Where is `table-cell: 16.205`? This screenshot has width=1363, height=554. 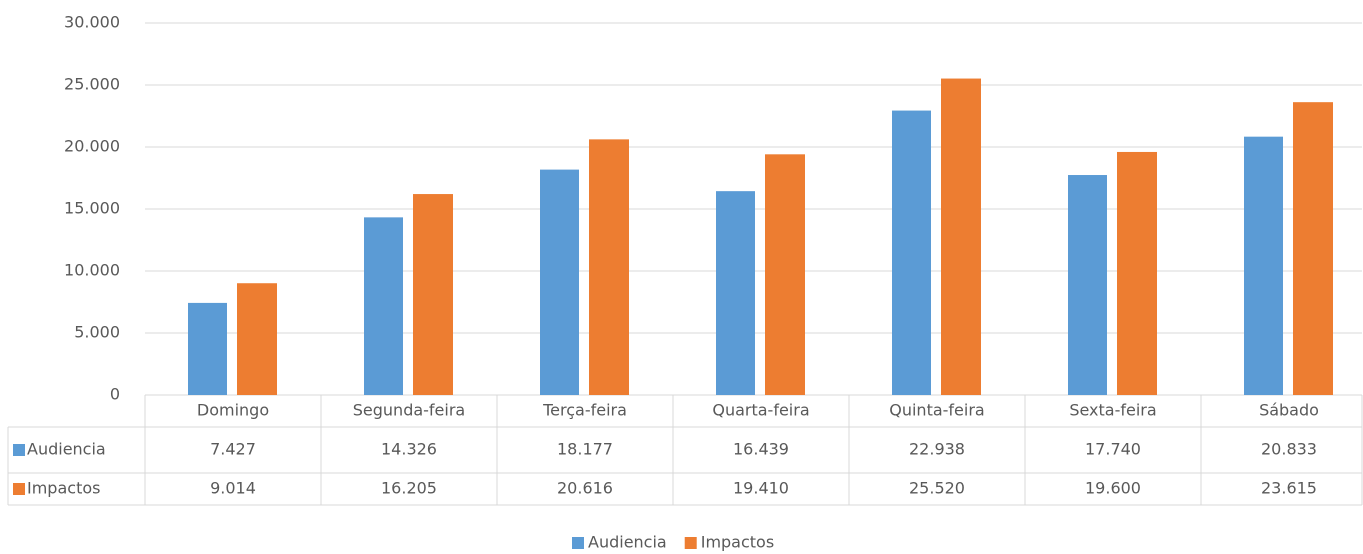
table-cell: 16.205 is located at coordinates (409, 488).